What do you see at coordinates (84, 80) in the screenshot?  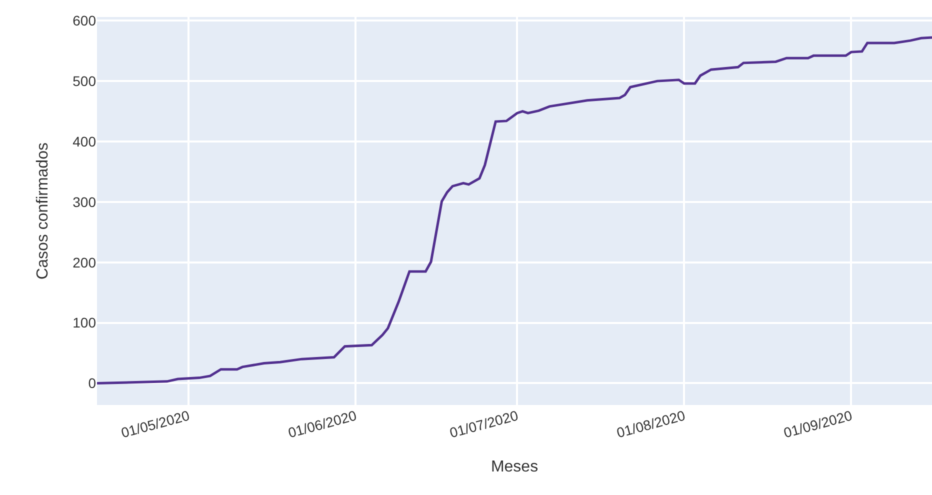 I see `y-tick-label: 500` at bounding box center [84, 80].